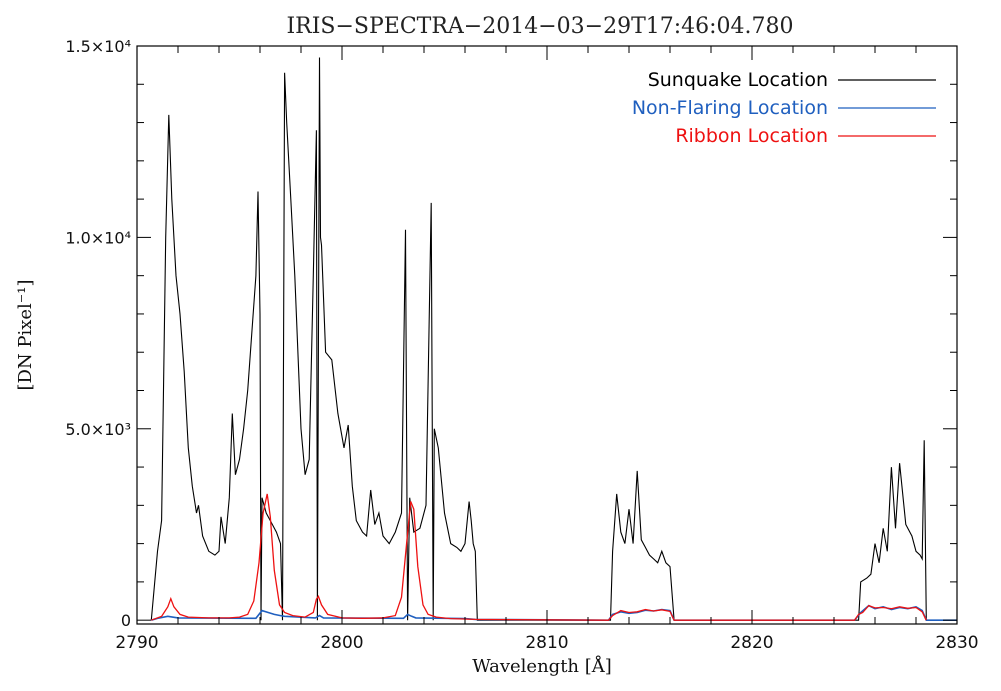  What do you see at coordinates (751, 136) in the screenshot?
I see `legend-label-2: Ribbon Location` at bounding box center [751, 136].